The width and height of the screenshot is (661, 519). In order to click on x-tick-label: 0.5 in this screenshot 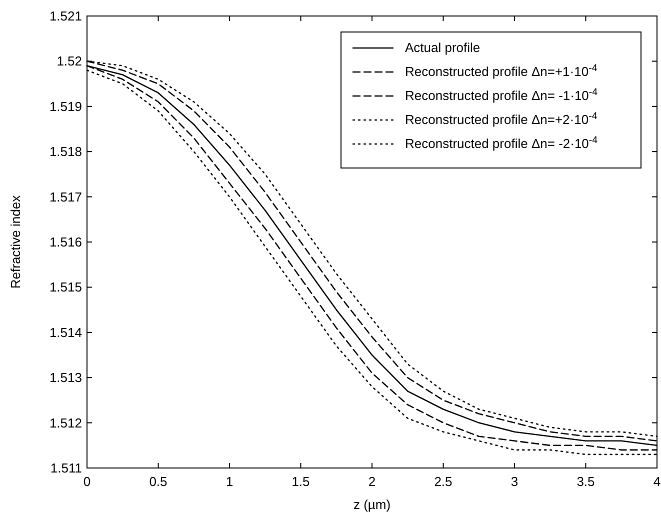, I will do `click(158, 481)`.